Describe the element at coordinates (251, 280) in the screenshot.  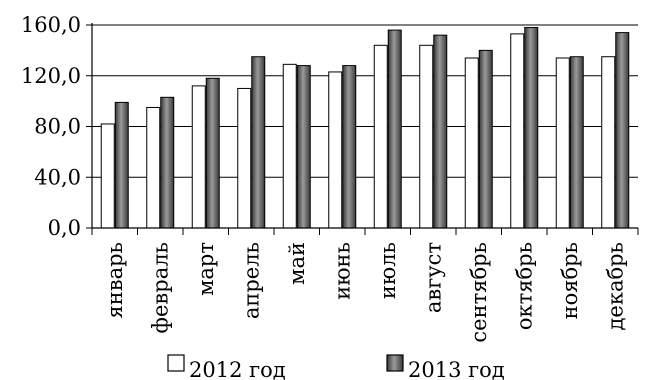
I see `x-category-label: апрель` at that location.